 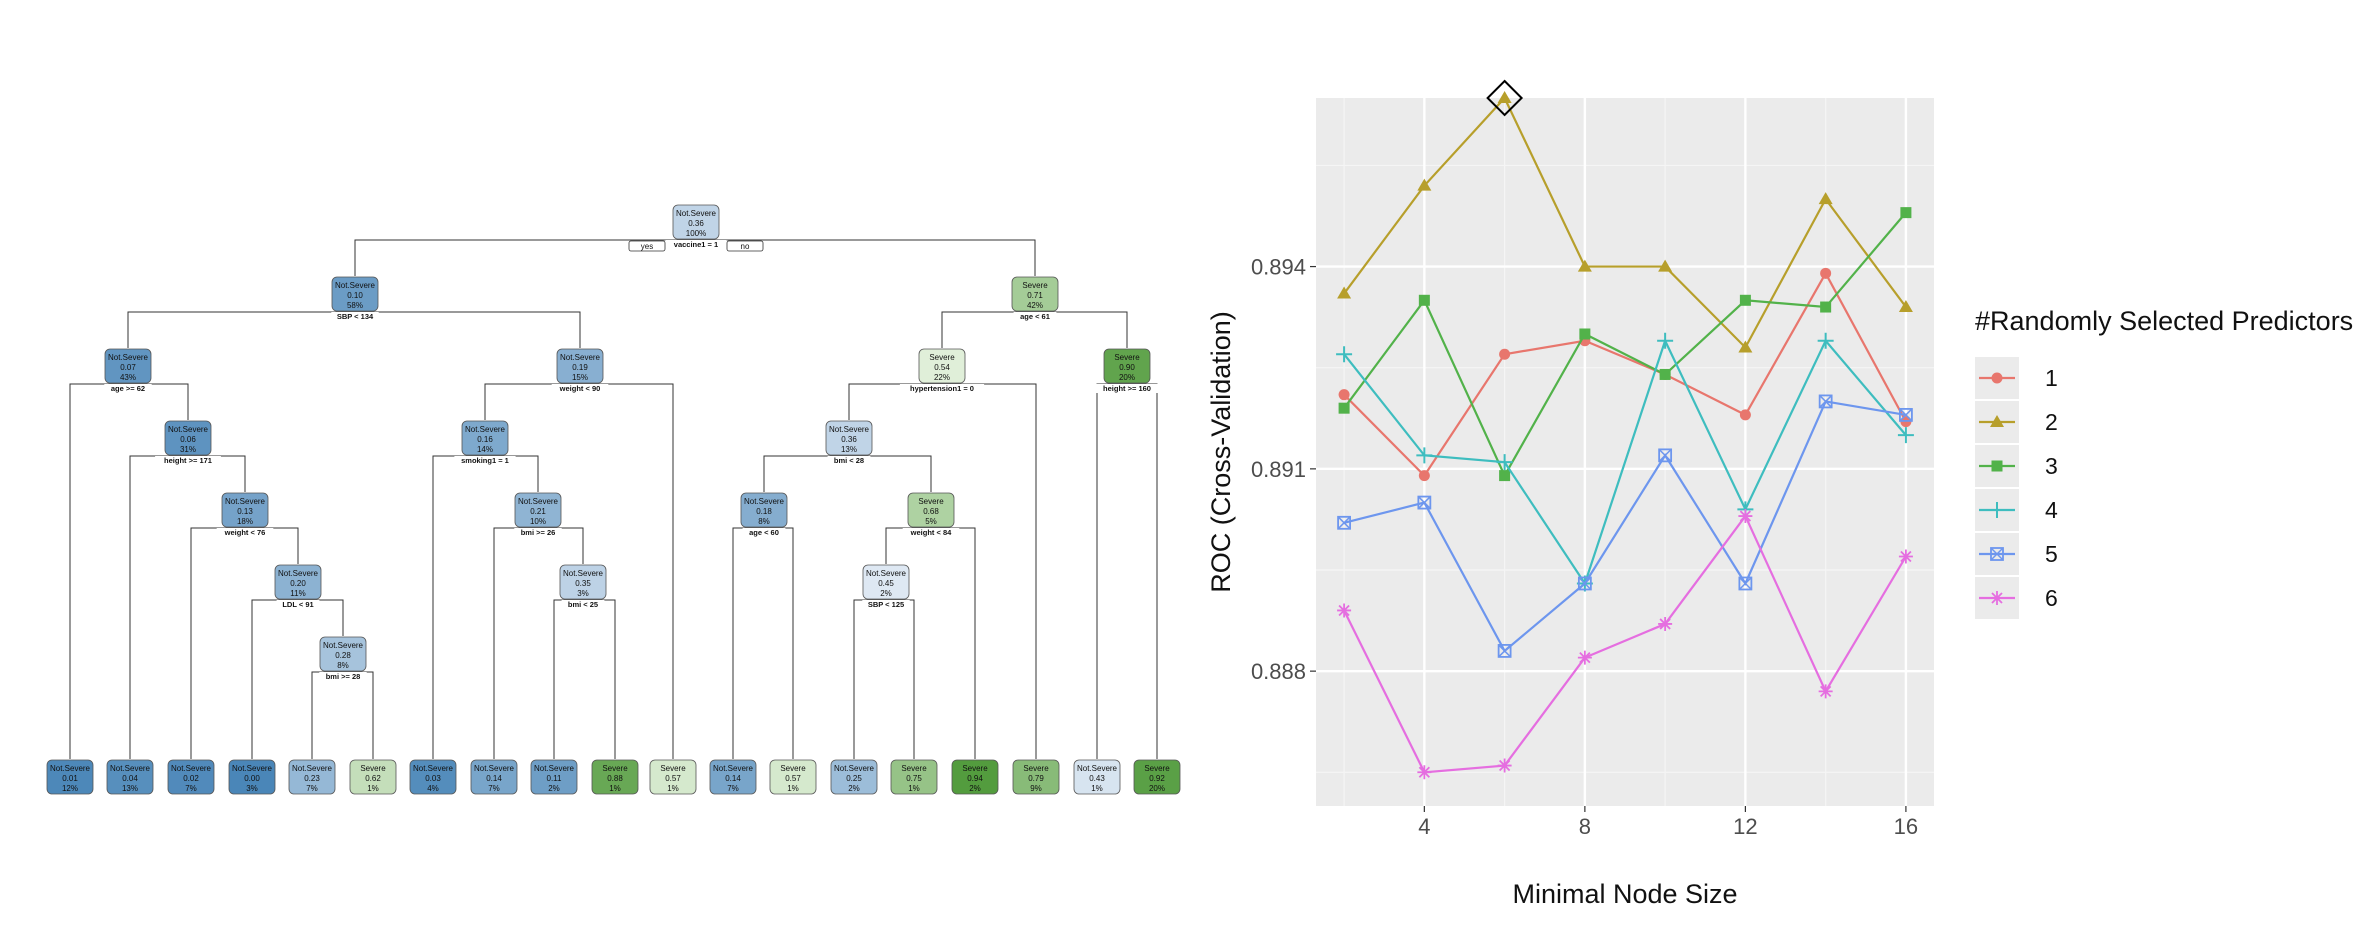 I want to click on tree-leaf-prob: 0.79, so click(x=1036, y=778).